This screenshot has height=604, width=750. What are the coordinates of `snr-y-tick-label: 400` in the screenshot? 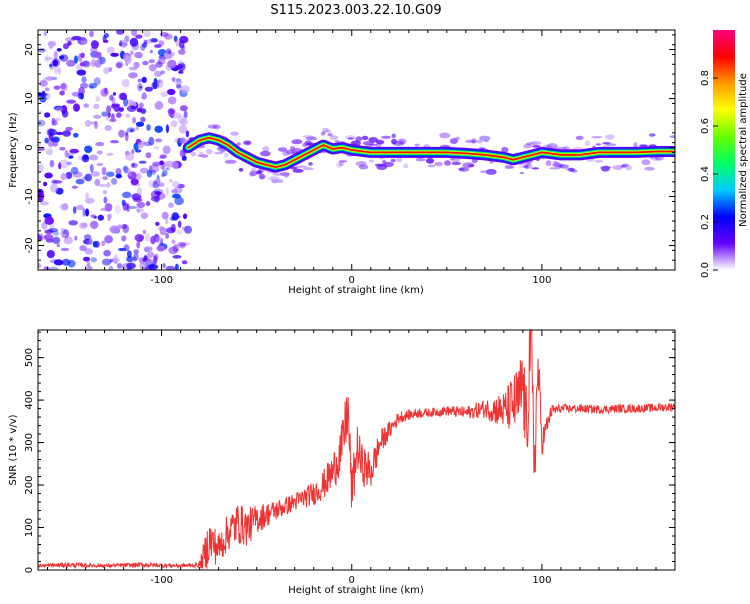 It's located at (29, 400).